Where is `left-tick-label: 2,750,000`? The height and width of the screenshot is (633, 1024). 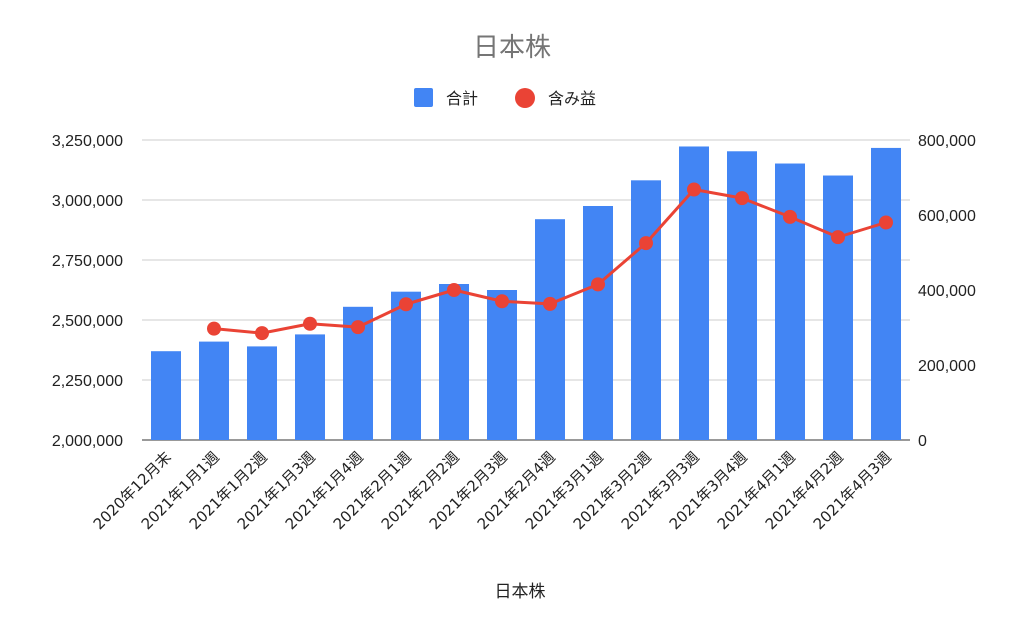 left-tick-label: 2,750,000 is located at coordinates (87, 261).